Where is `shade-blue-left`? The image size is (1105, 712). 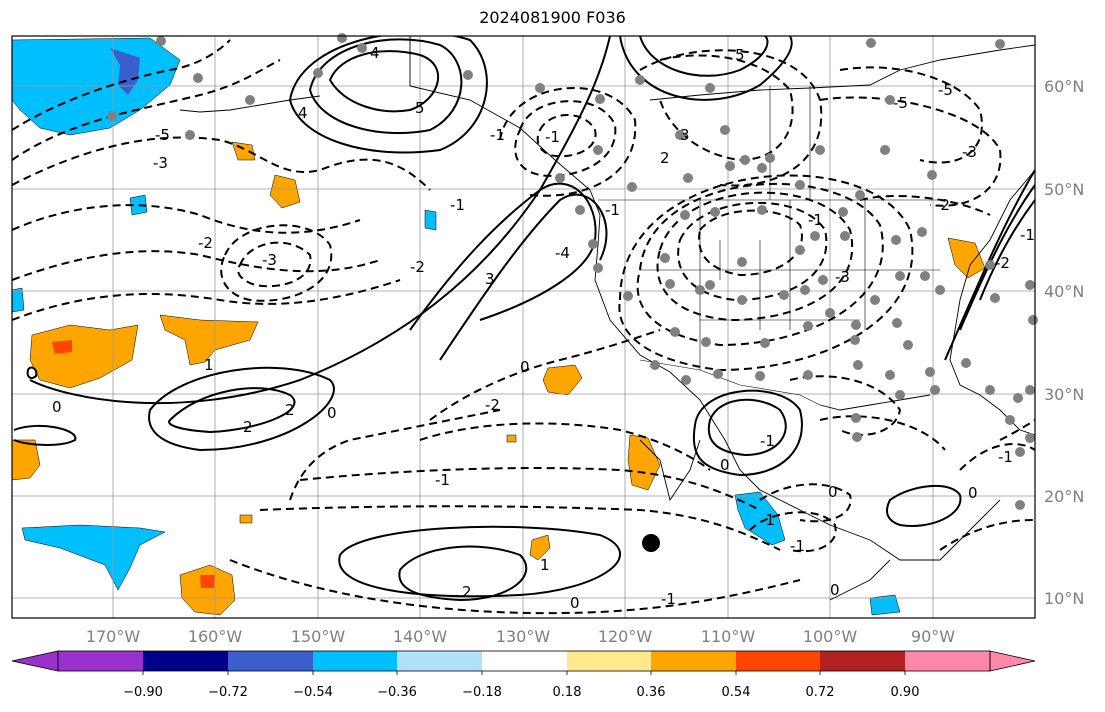 shade-blue-left is located at coordinates (18, 300).